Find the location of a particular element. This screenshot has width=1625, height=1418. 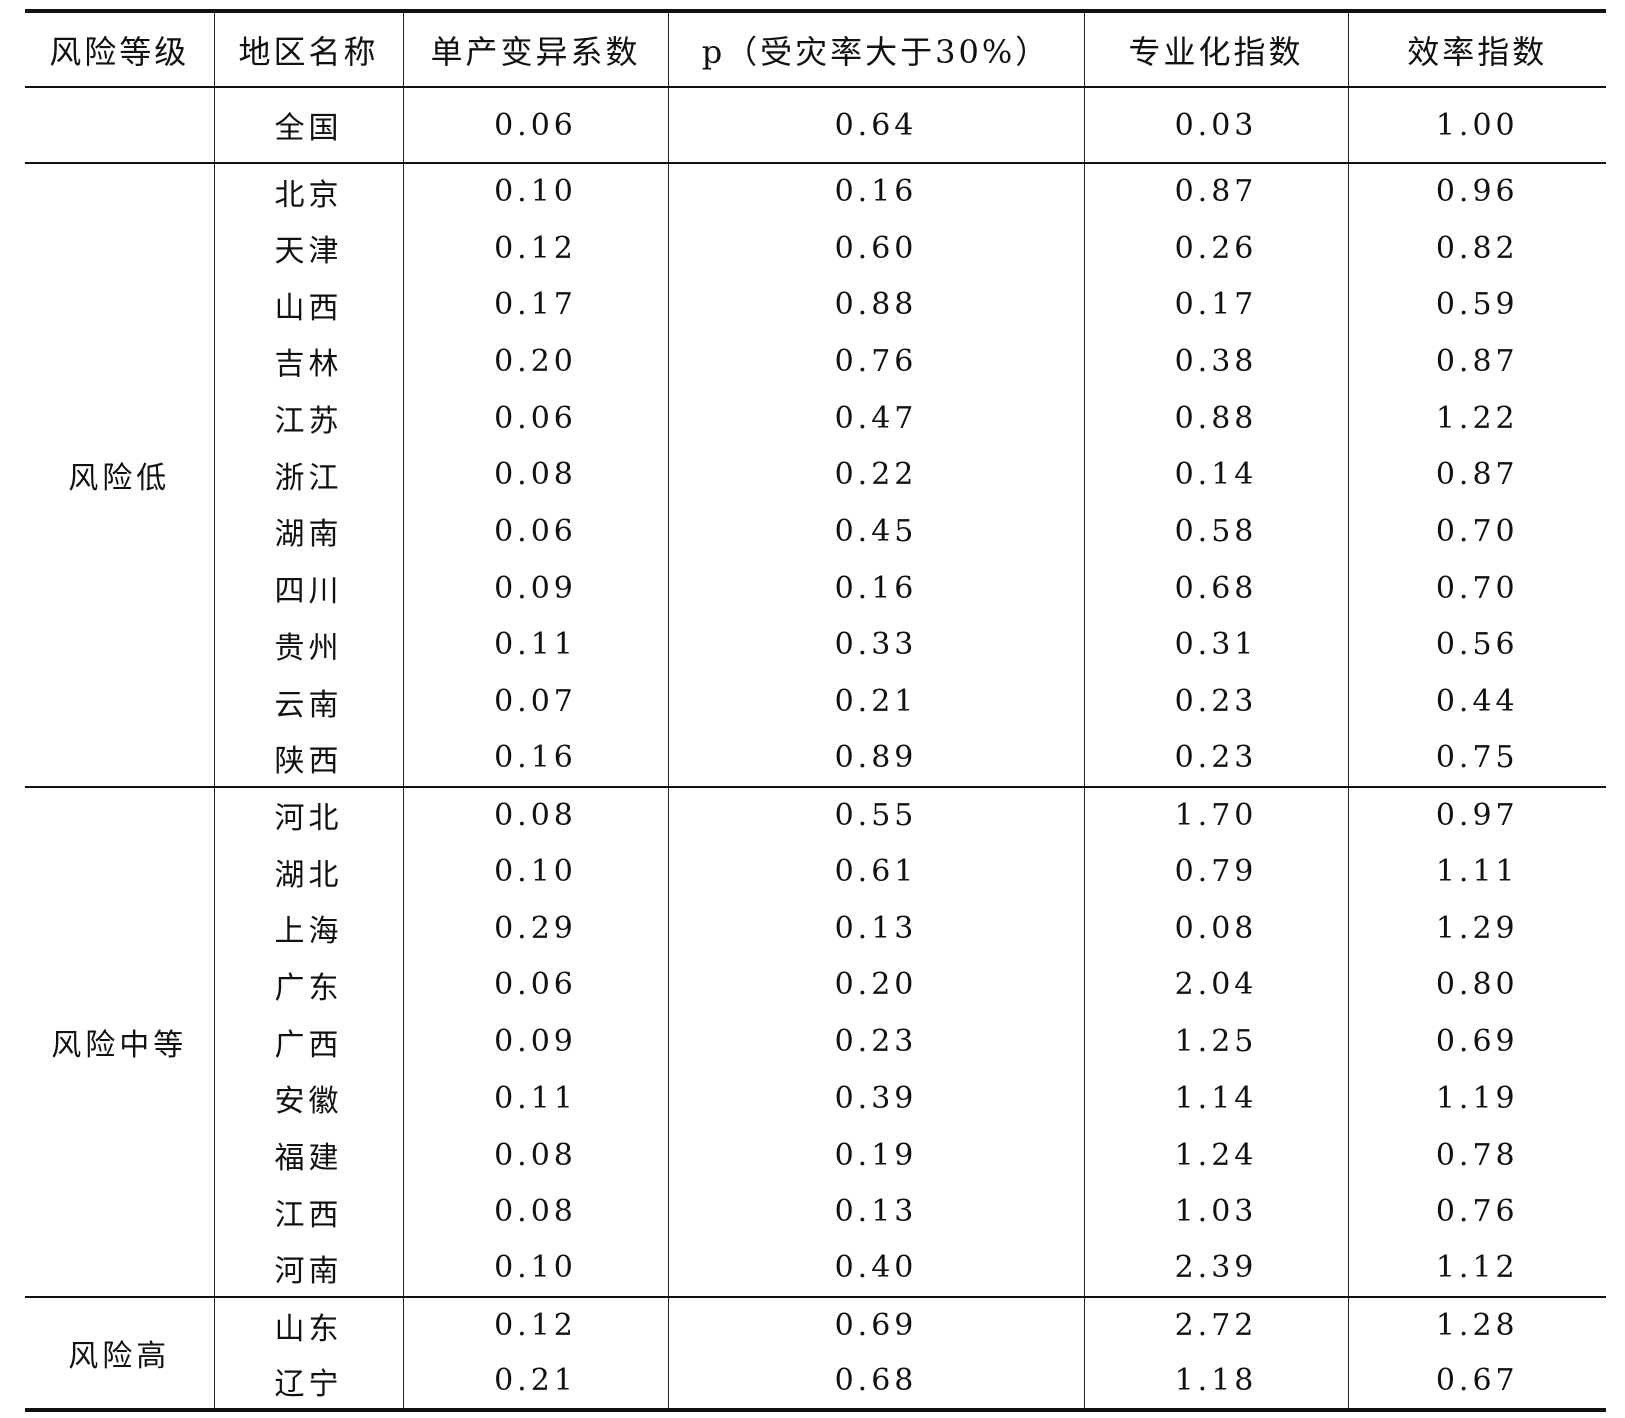

cell-cv: 0.10 is located at coordinates (535, 1269).